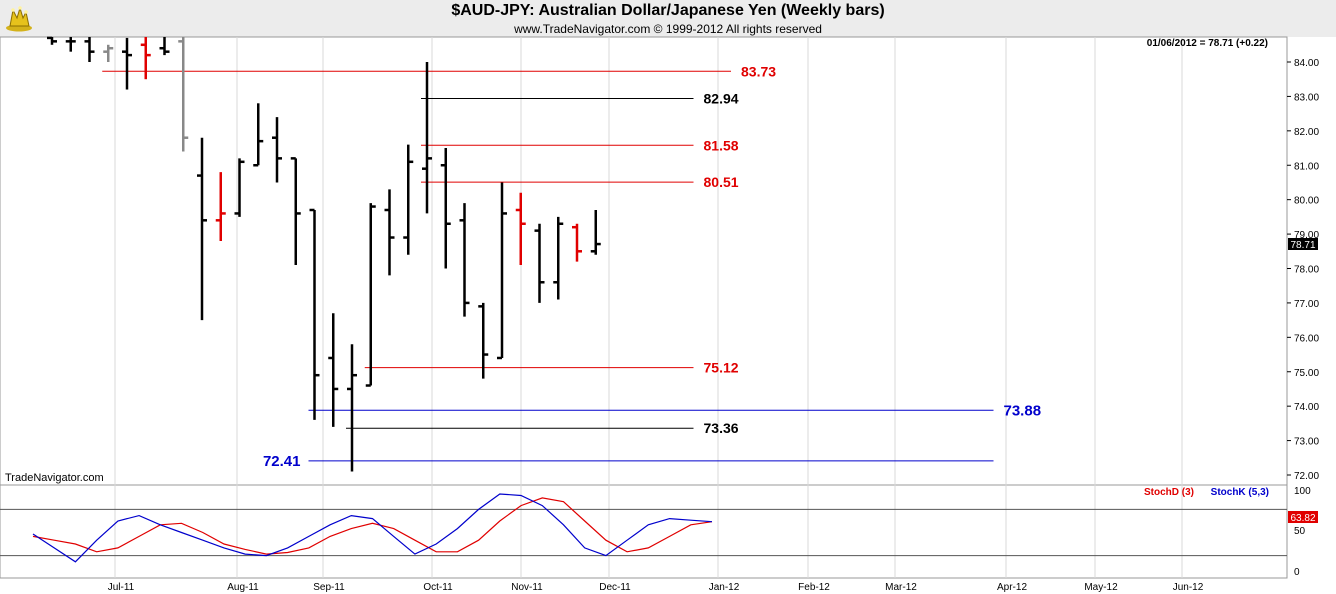  I want to click on y-tick-label: 77.00, so click(1306, 304).